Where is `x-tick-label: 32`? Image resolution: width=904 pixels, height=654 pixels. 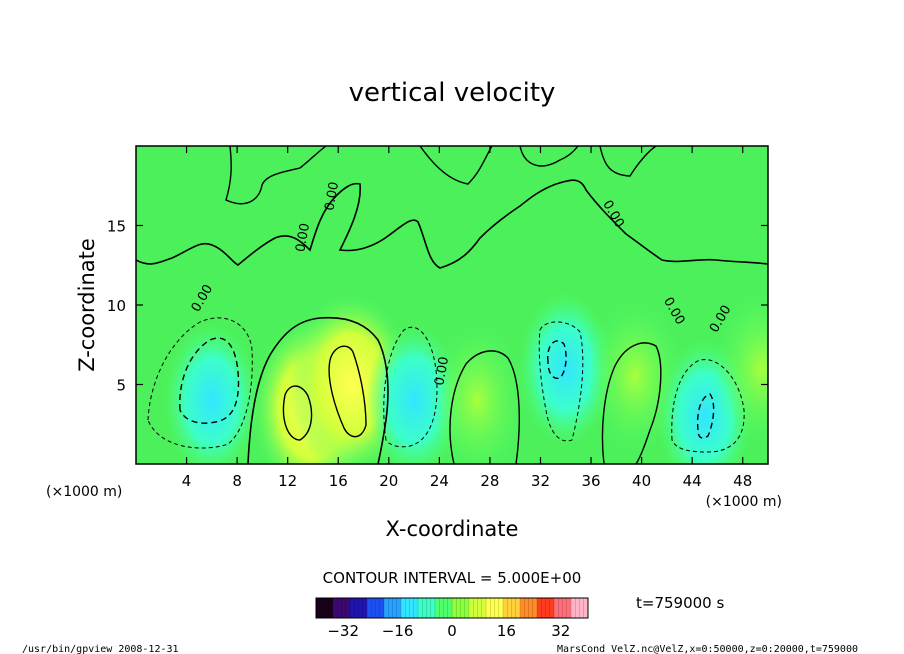
x-tick-label: 32 is located at coordinates (540, 481).